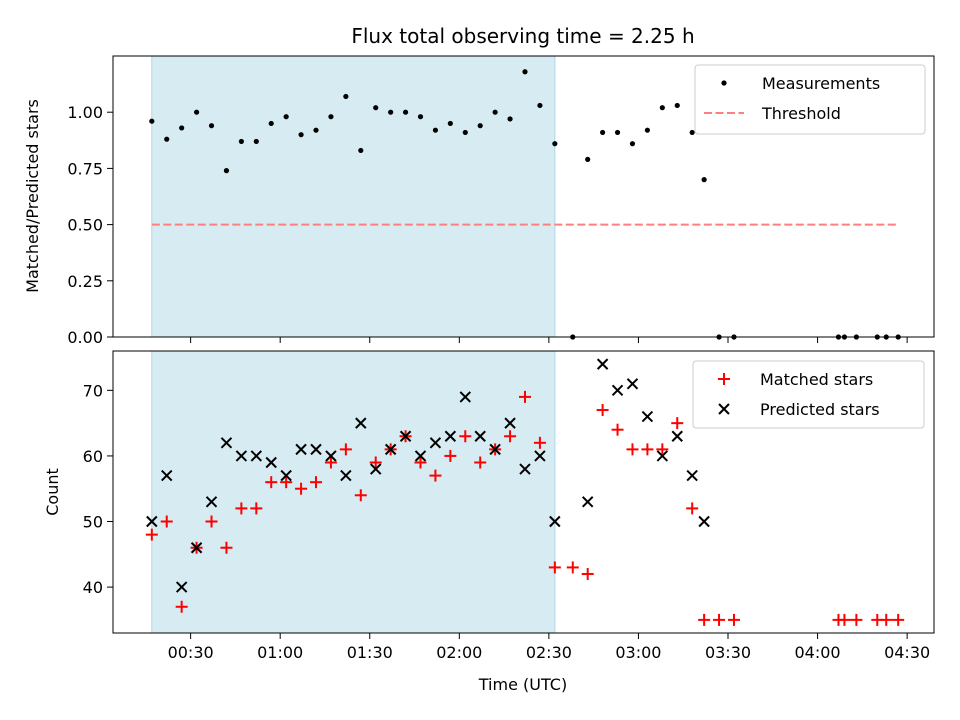  What do you see at coordinates (638, 652) in the screenshot?
I see `count-x-tick-label: 03:00` at bounding box center [638, 652].